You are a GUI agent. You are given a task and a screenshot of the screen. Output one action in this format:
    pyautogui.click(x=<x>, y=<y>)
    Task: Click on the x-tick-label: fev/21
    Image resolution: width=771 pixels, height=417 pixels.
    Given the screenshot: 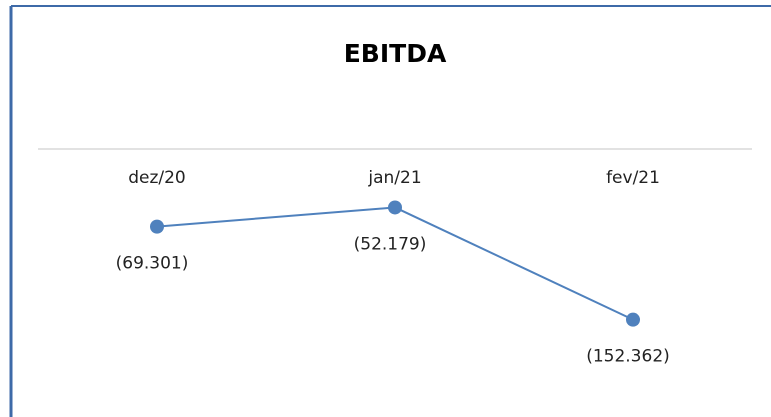 What is the action you would take?
    pyautogui.click(x=633, y=178)
    